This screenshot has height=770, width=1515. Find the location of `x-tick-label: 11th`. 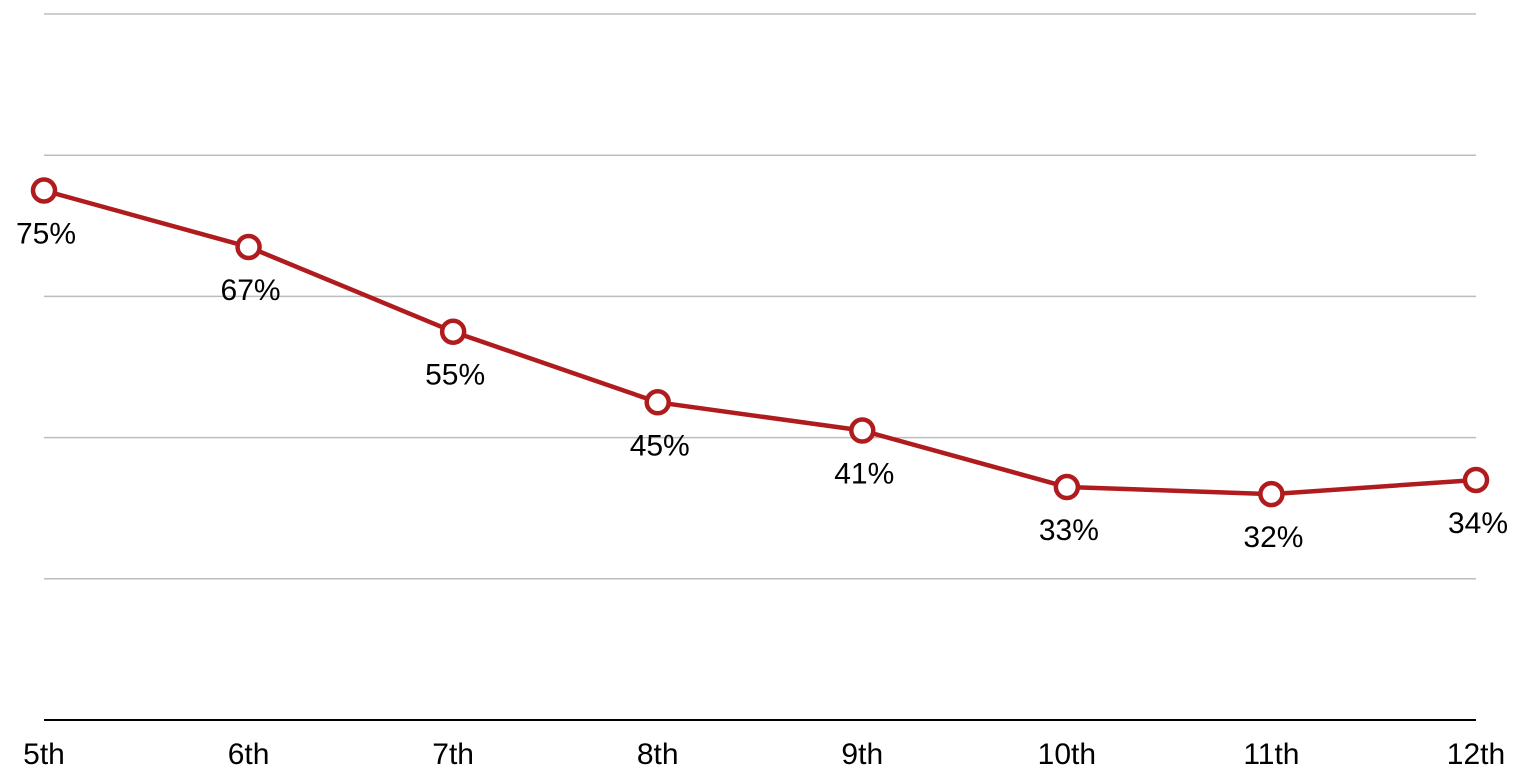

x-tick-label: 11th is located at coordinates (1271, 754).